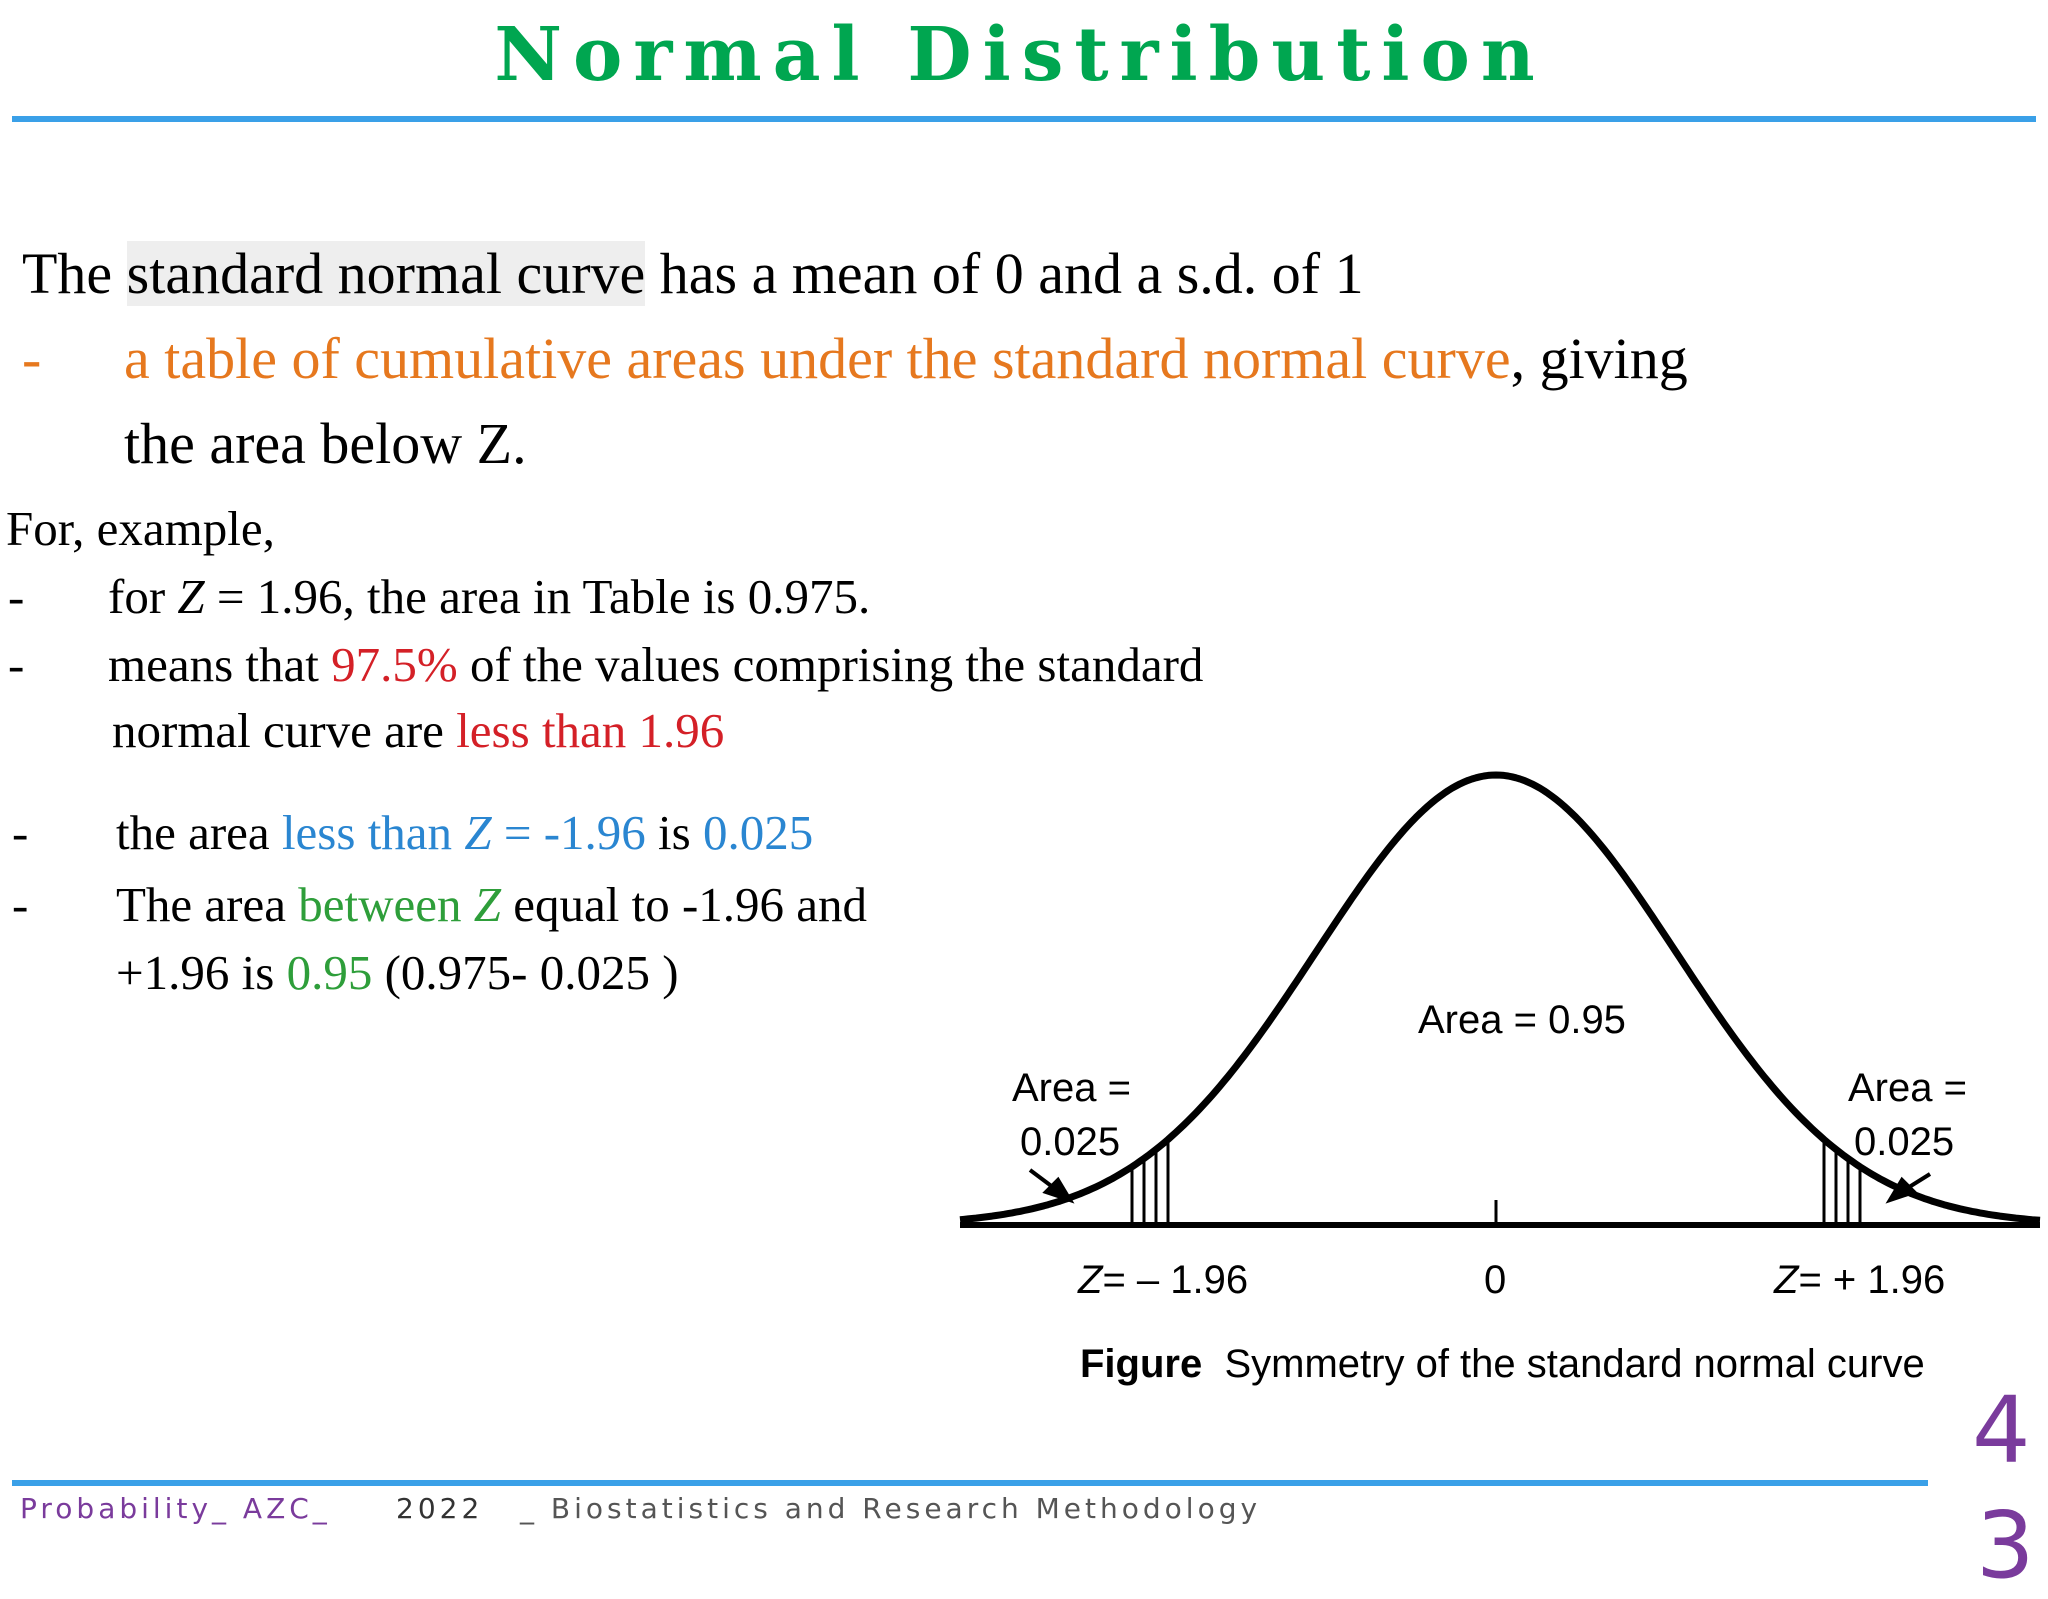 This screenshot has width=2048, height=1599. I want to click on z-left-label: Z= – 1.96, so click(1163, 1280).